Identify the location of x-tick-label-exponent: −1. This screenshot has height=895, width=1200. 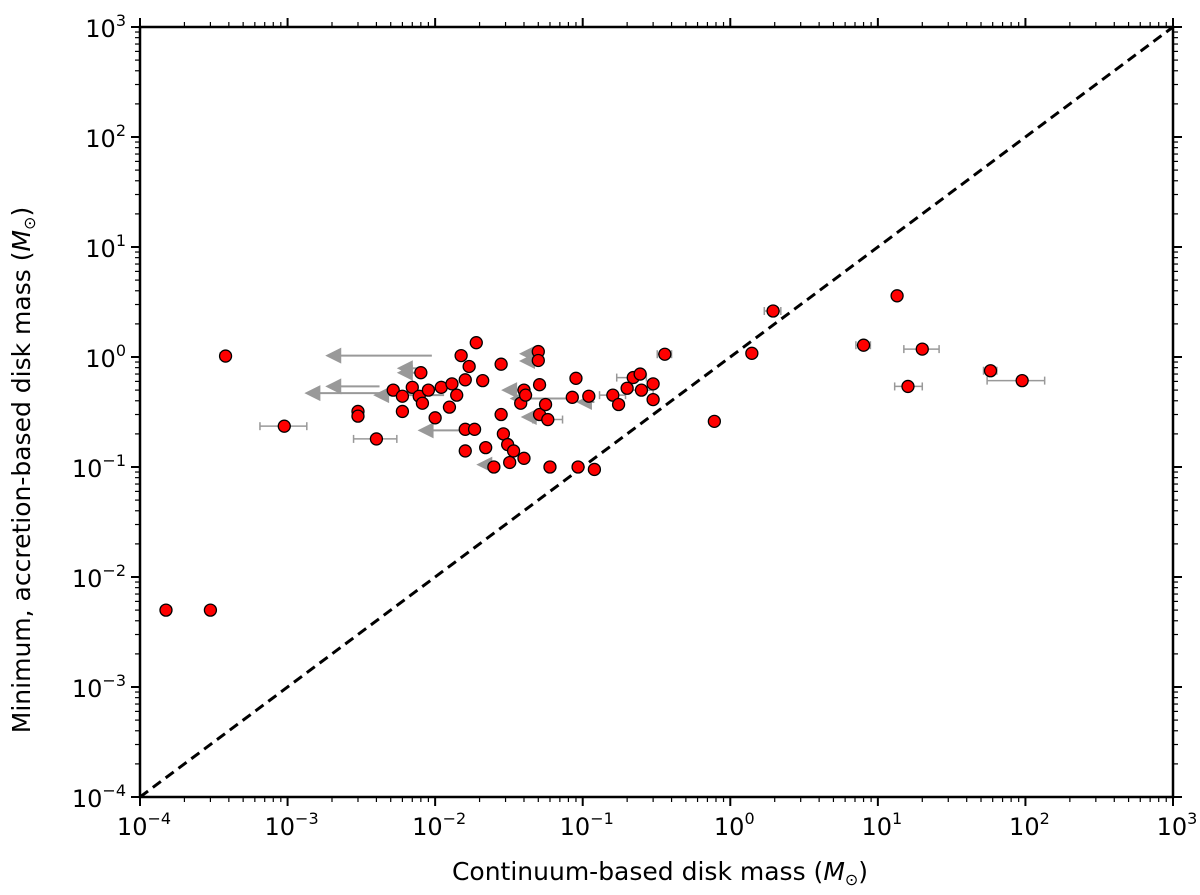
(602, 818).